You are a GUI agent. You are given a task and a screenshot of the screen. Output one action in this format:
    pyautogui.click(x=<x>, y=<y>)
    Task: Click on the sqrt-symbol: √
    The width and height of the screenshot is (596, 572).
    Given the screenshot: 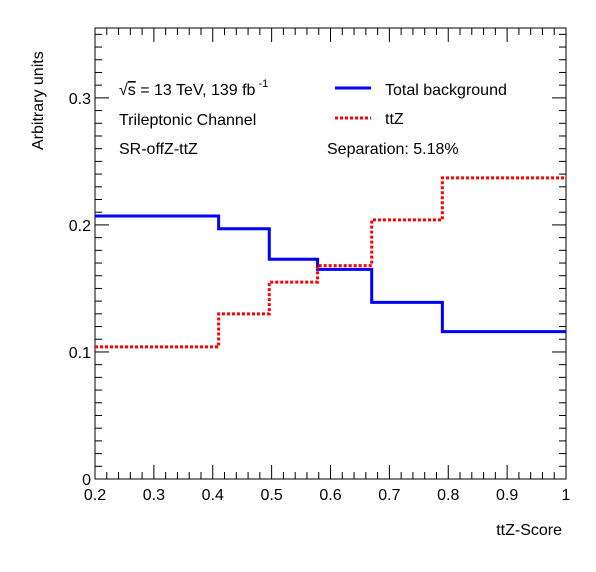 What is the action you would take?
    pyautogui.click(x=123, y=90)
    